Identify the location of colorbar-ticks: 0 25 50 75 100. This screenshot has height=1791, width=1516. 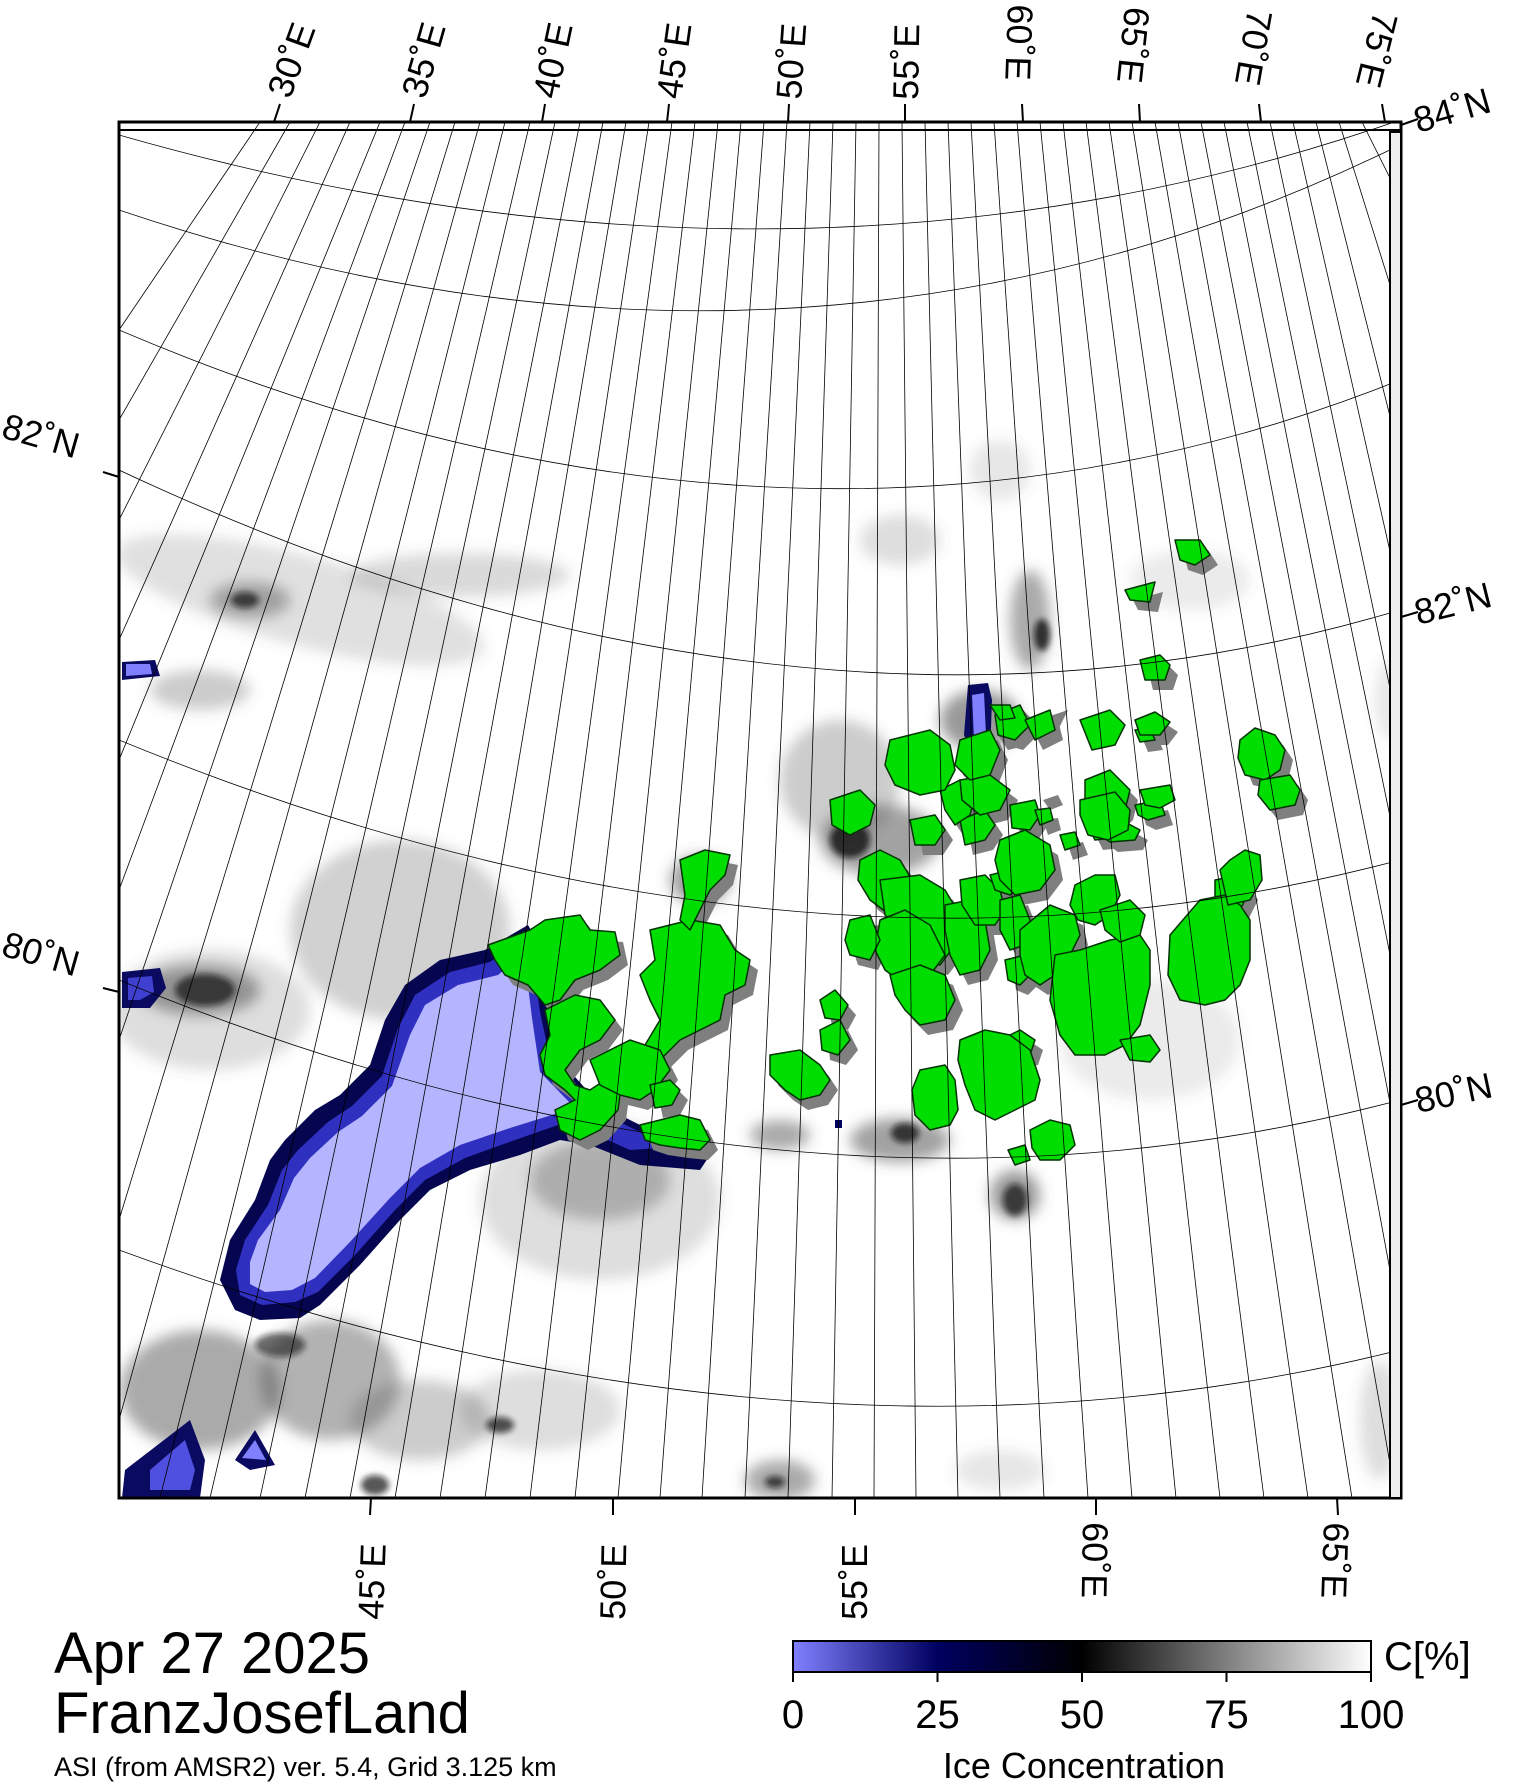
(1093, 1704).